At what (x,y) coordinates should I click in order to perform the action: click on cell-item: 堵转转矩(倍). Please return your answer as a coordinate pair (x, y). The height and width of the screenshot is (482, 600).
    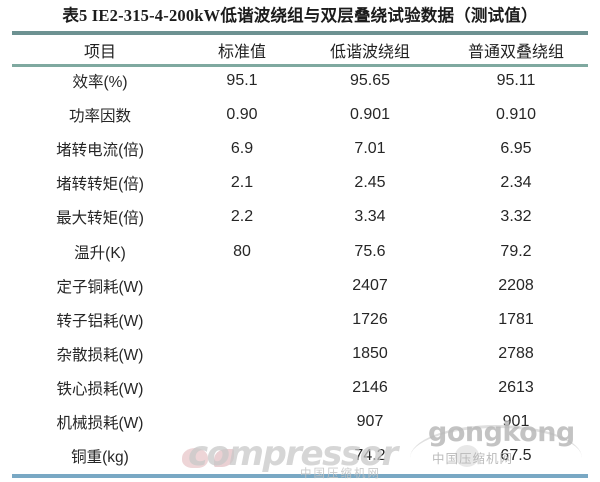
    Looking at the image, I should click on (100, 185).